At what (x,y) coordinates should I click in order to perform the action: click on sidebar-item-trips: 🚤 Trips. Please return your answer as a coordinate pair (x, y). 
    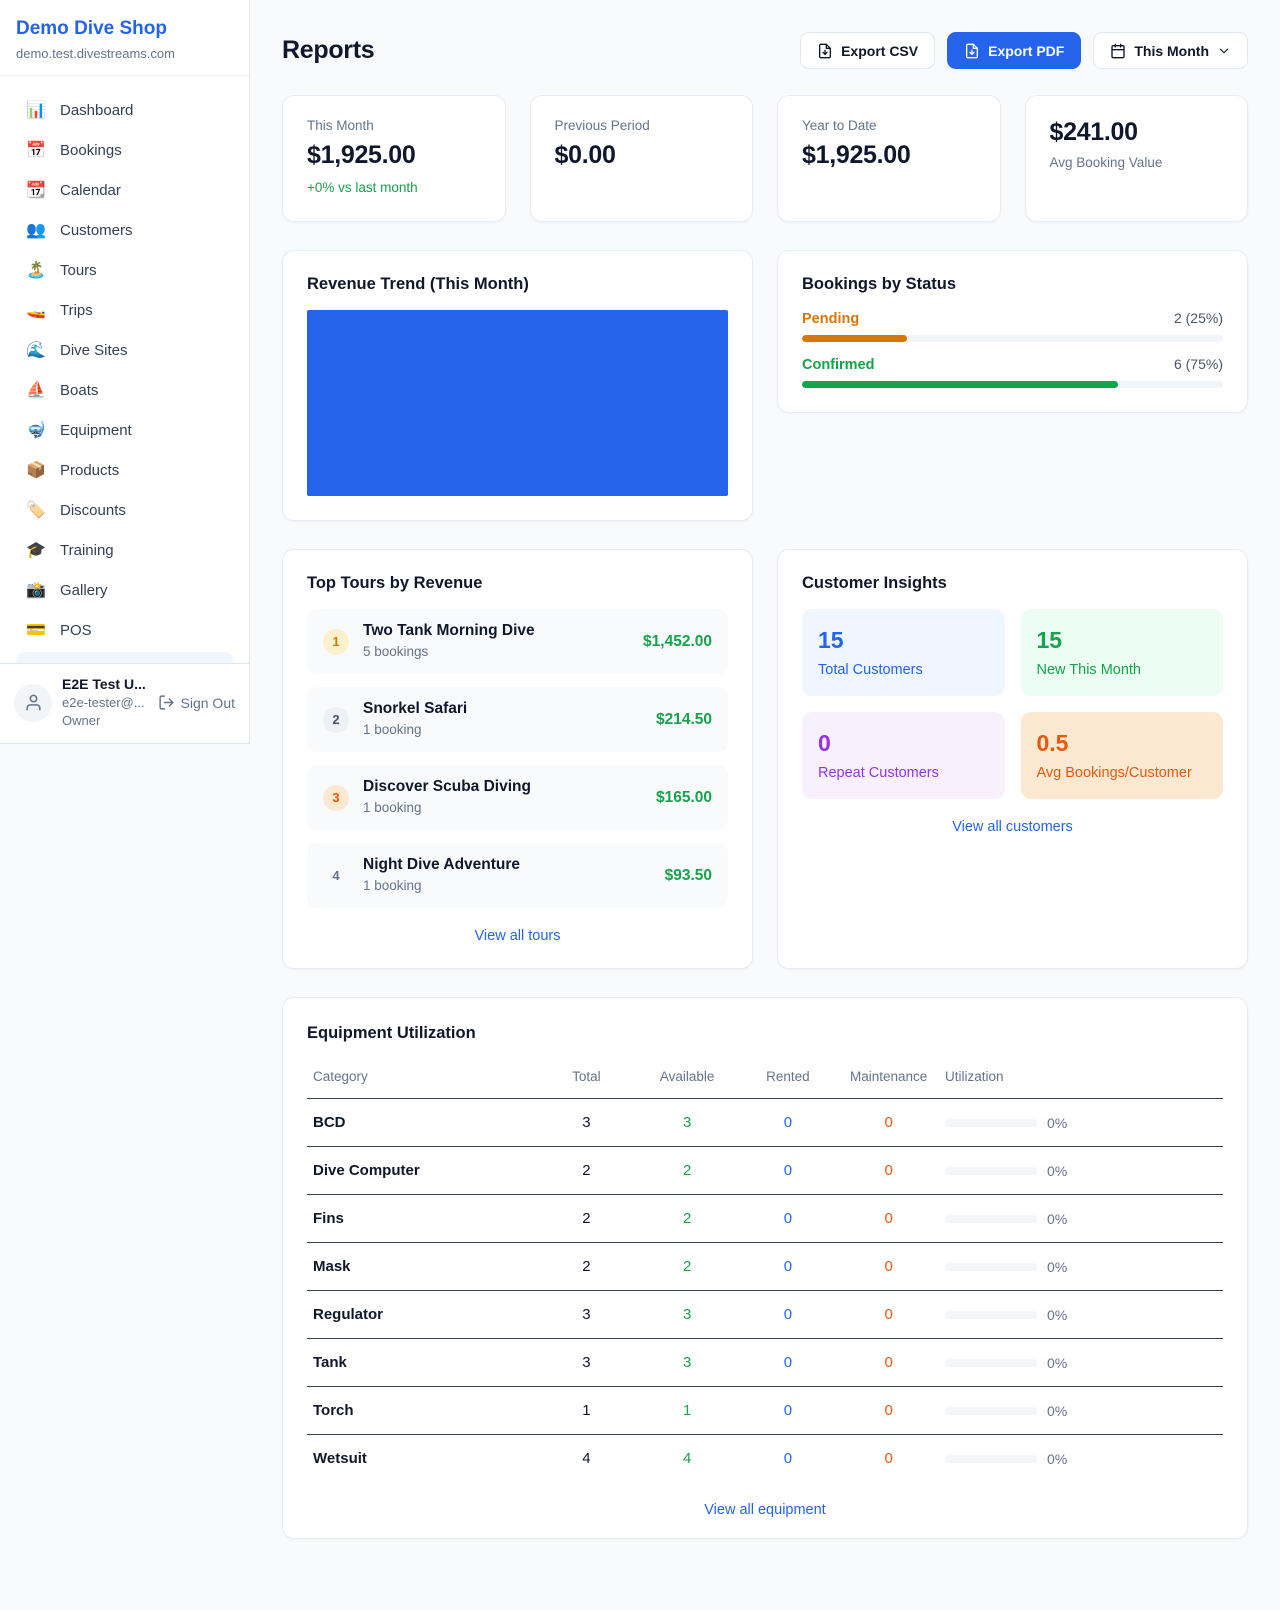
    Looking at the image, I should click on (124, 310).